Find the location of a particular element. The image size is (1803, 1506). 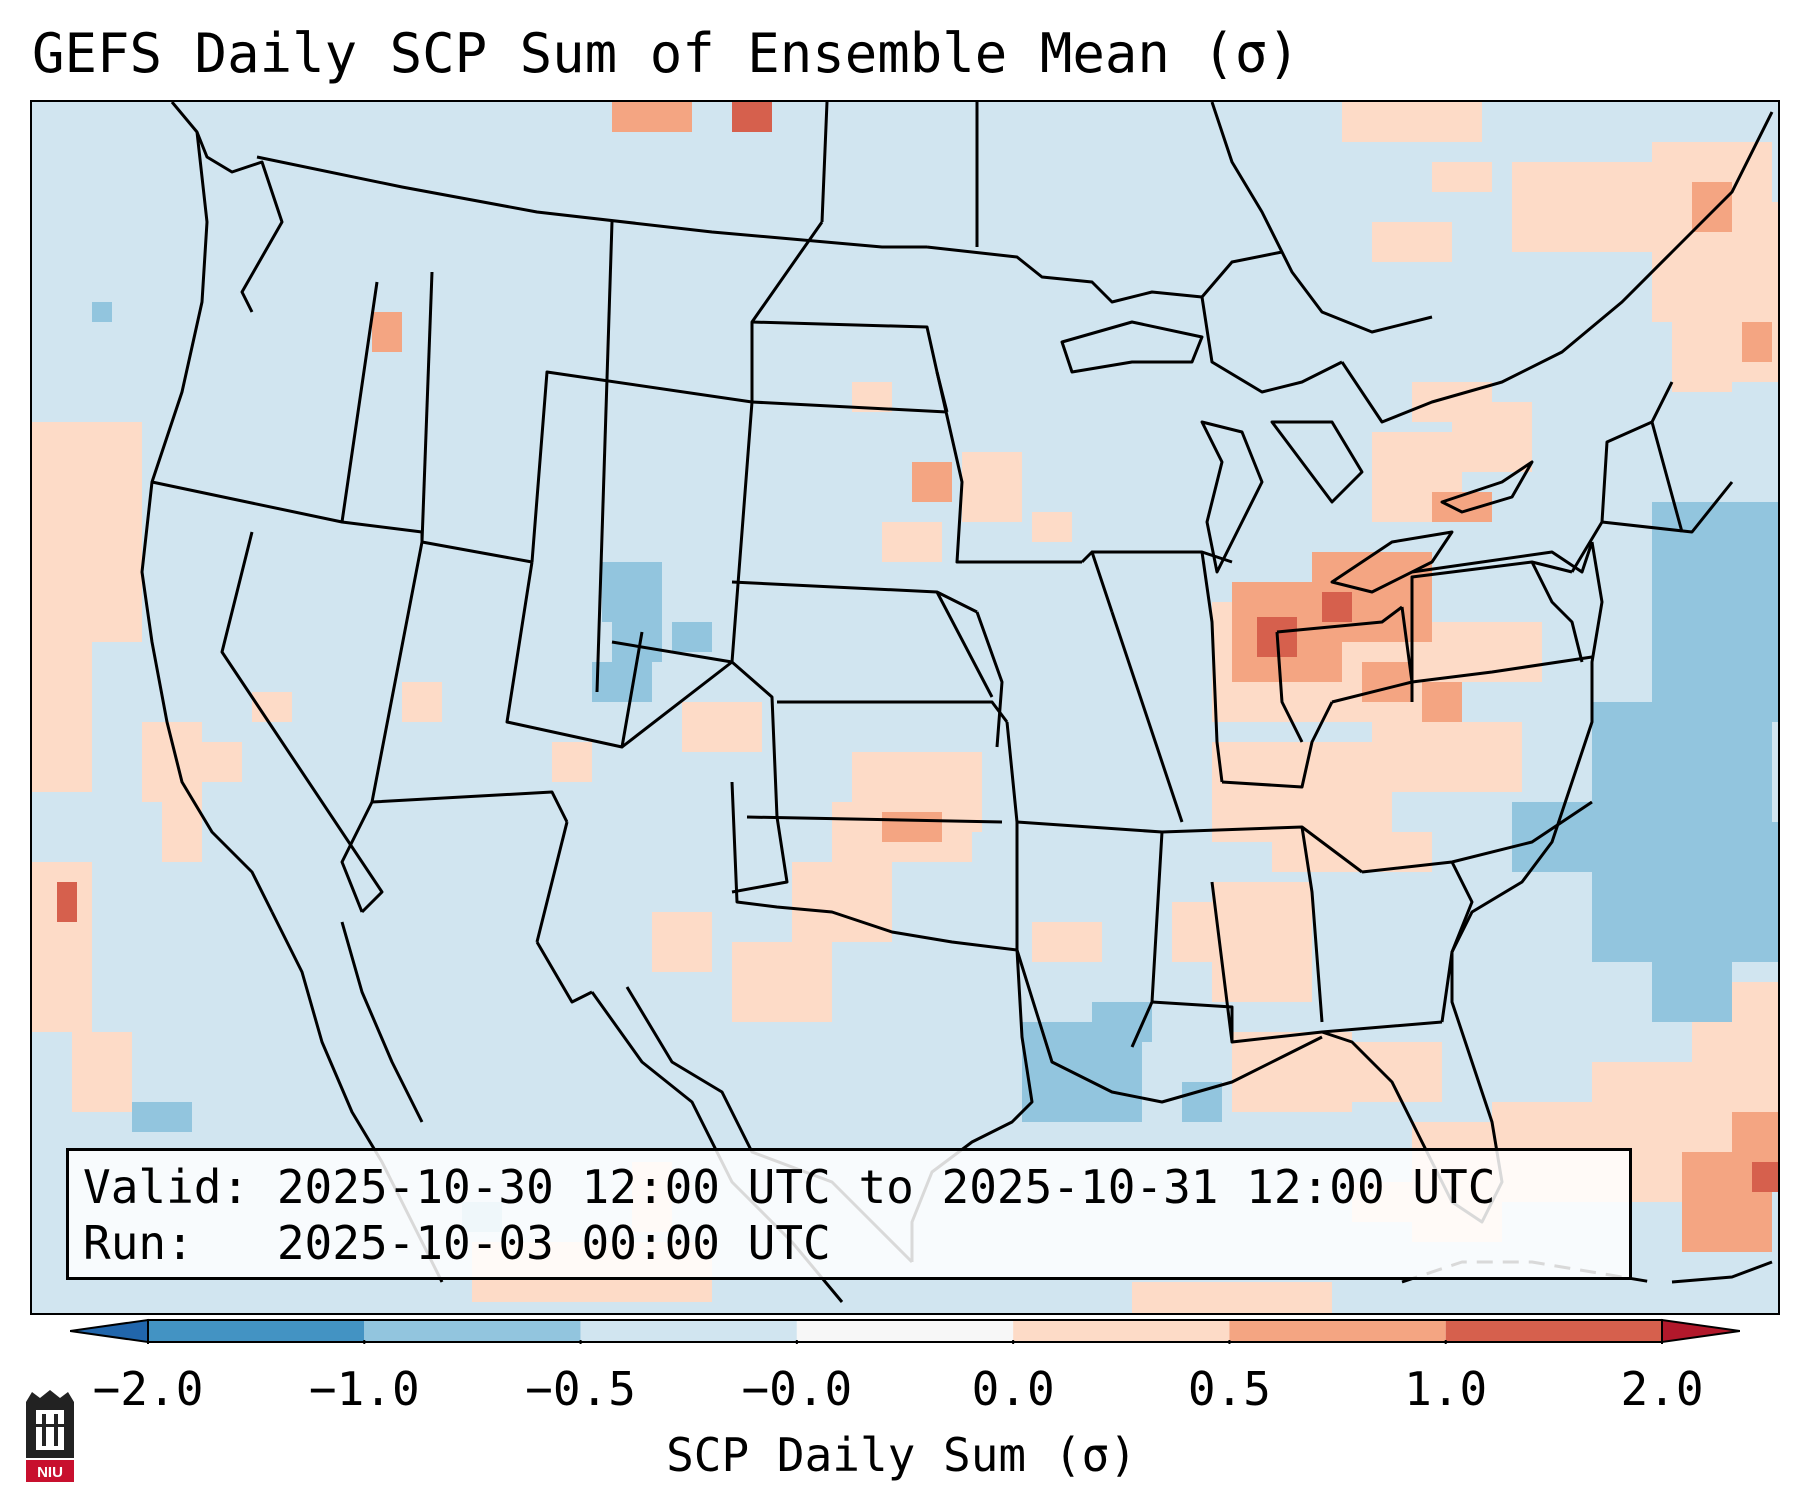

colorbar-tick-label: −0.0 is located at coordinates (797, 1389).